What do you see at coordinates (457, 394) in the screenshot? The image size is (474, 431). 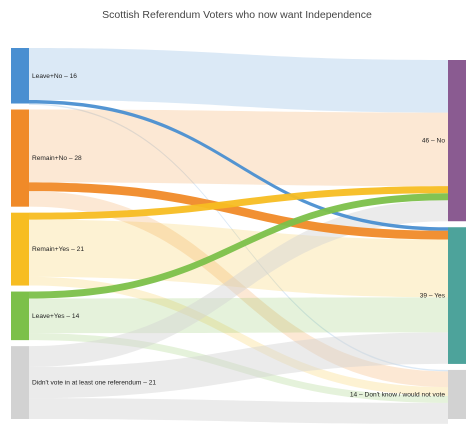 I see `target-node-dont_know` at bounding box center [457, 394].